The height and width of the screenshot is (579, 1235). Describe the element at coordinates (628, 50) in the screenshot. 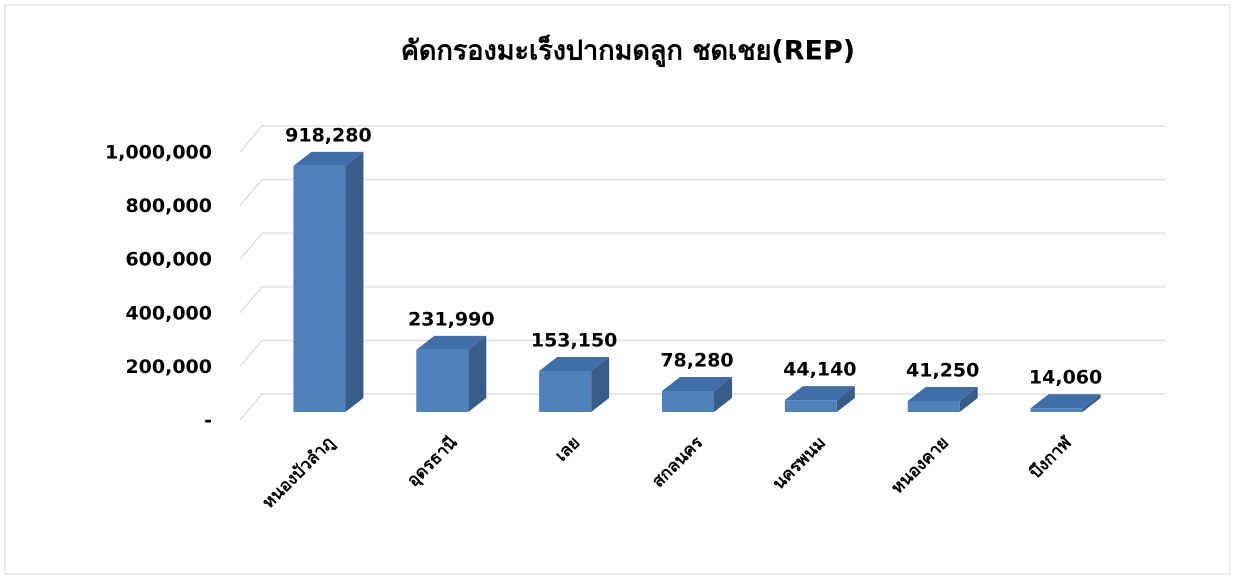

I see `chart-title: คัดกรองมะเร็งปากมดลูก ชดเชย(REP)` at that location.